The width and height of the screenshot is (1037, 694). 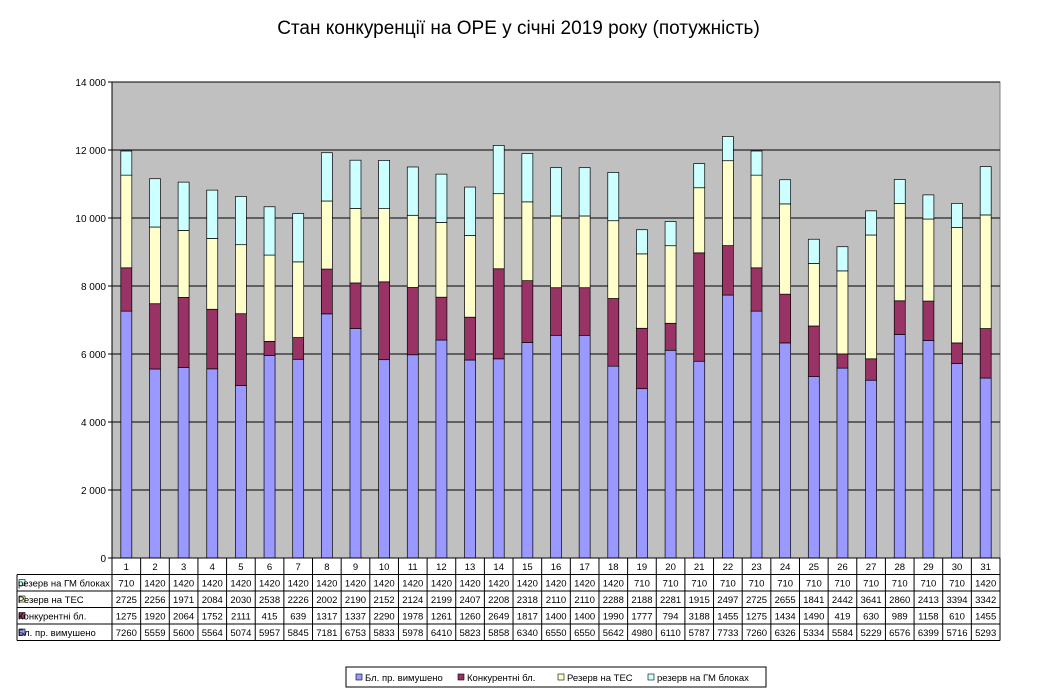 I want to click on legend-swatch, so click(x=461, y=677).